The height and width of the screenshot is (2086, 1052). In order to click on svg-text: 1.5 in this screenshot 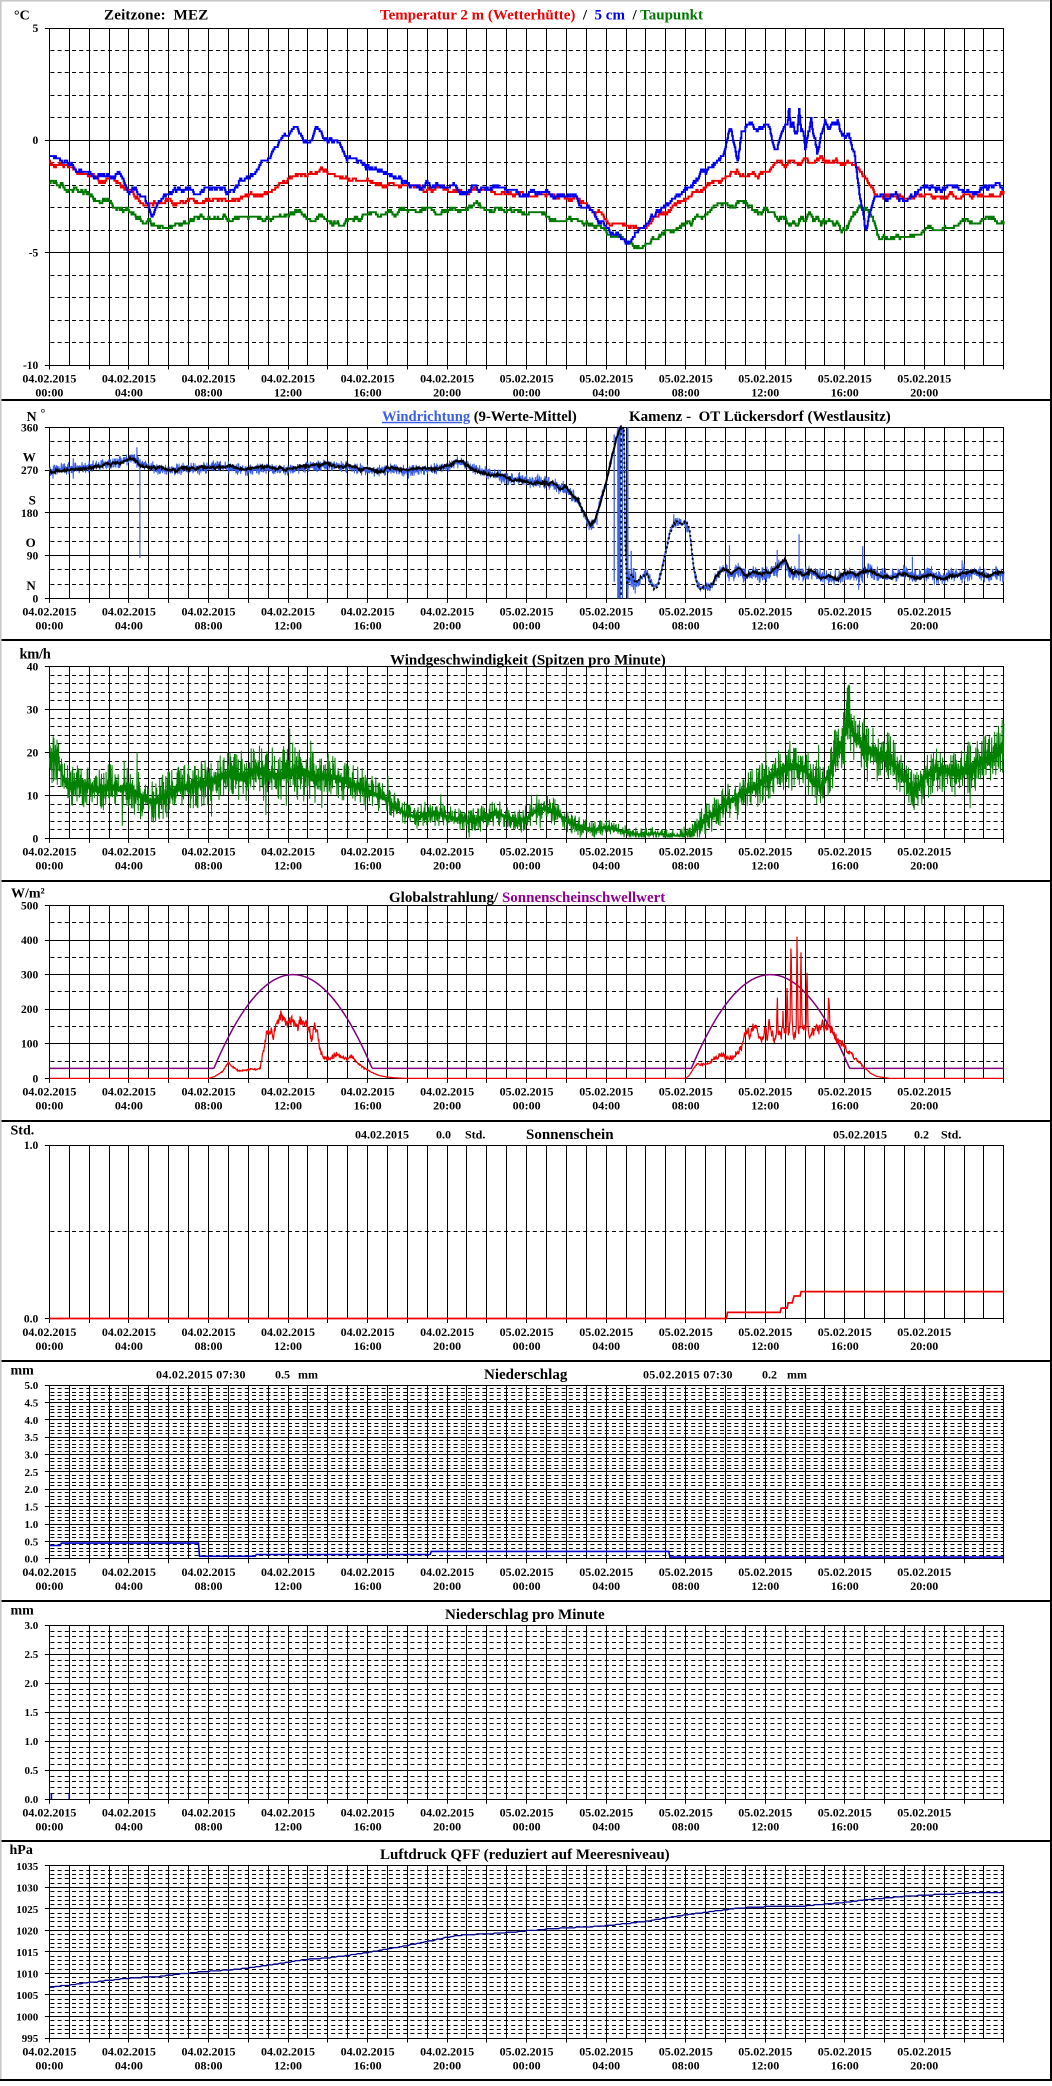, I will do `click(32, 1713)`.